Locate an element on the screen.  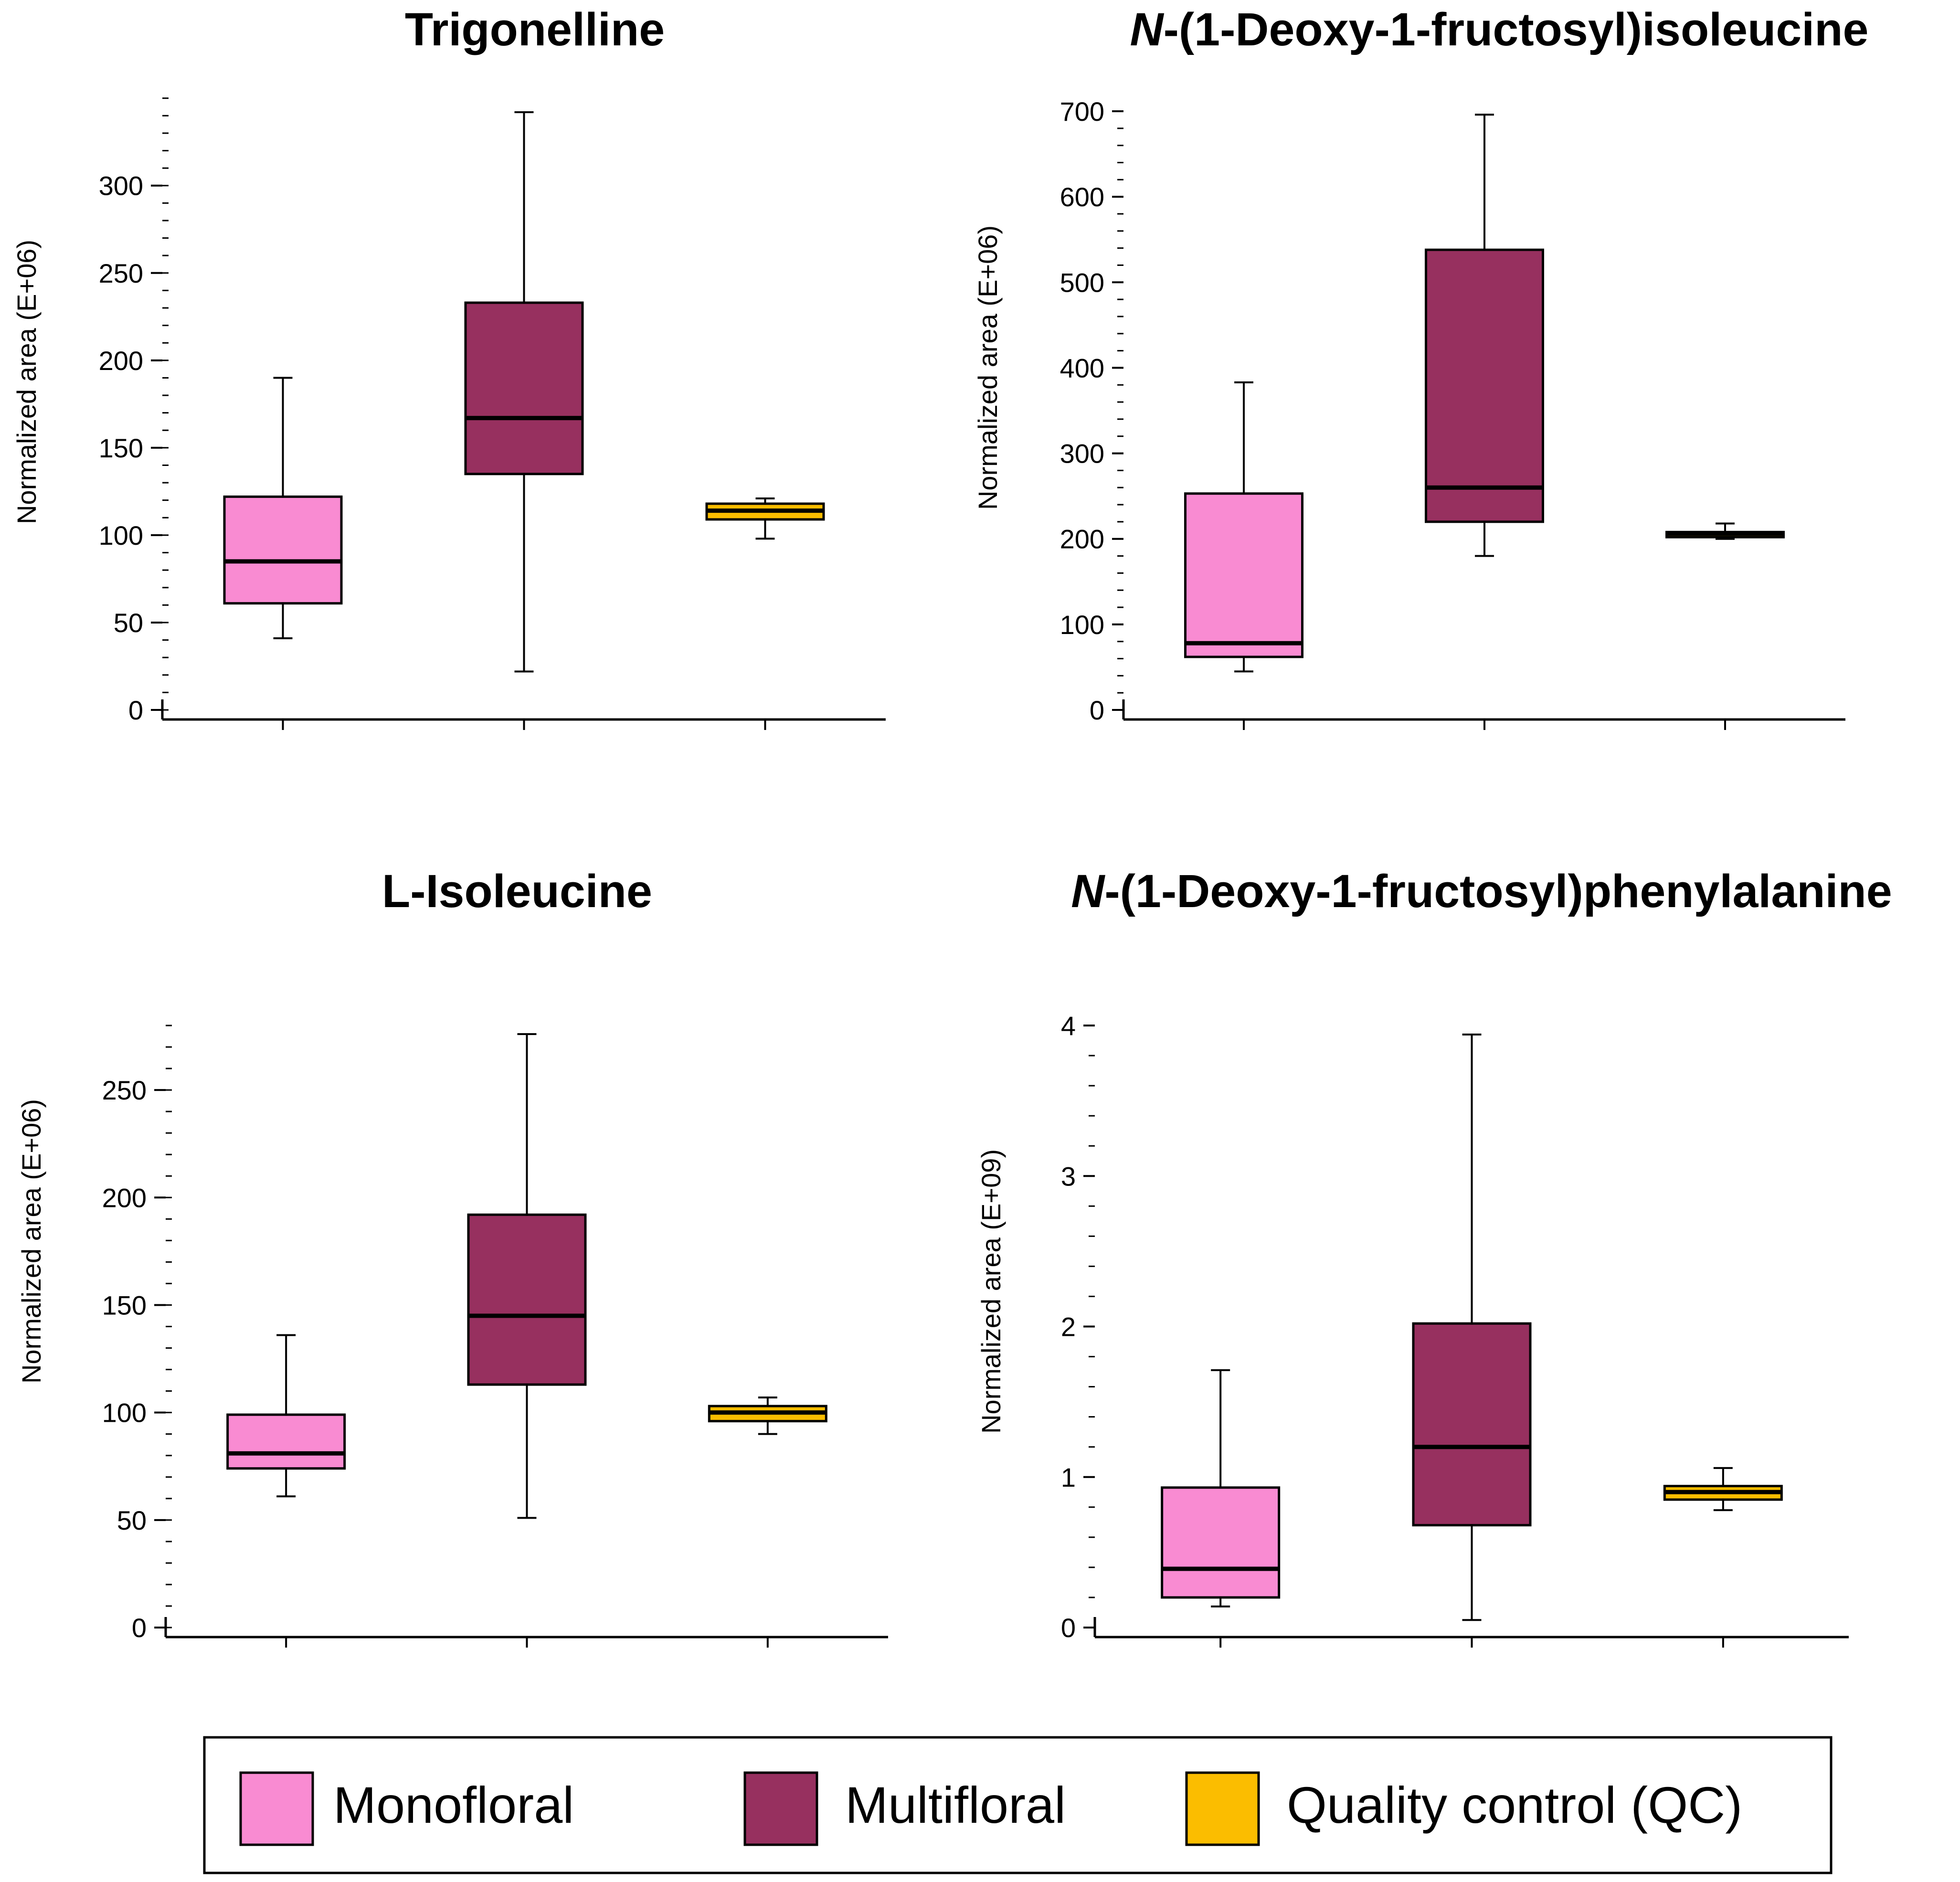
y-tick-label: 400 is located at coordinates (1082, 368).